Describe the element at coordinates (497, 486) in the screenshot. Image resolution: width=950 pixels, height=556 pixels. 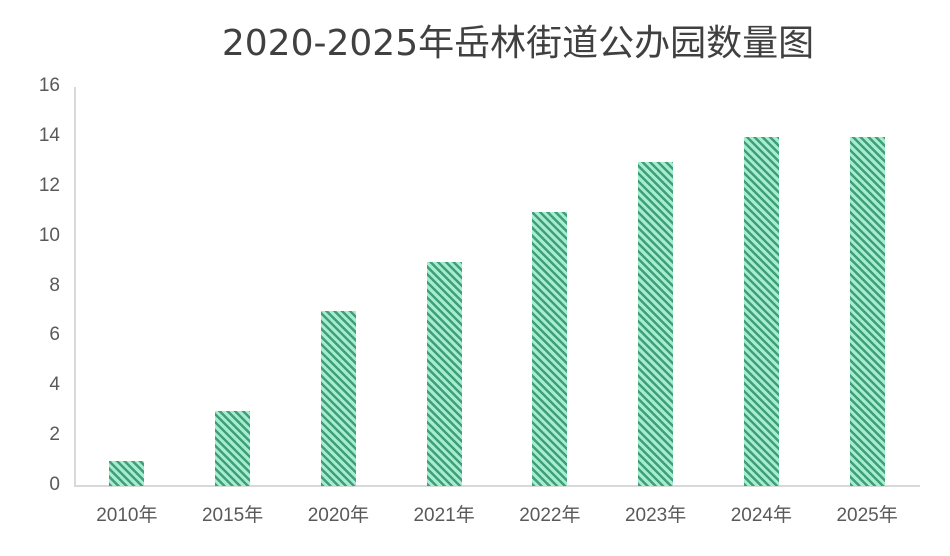
I see `x-axis-line` at that location.